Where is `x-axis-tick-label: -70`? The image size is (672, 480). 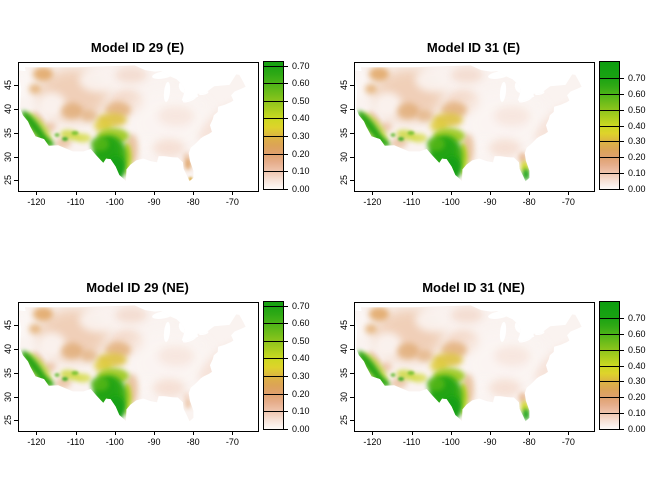 x-axis-tick-label: -70 is located at coordinates (568, 202).